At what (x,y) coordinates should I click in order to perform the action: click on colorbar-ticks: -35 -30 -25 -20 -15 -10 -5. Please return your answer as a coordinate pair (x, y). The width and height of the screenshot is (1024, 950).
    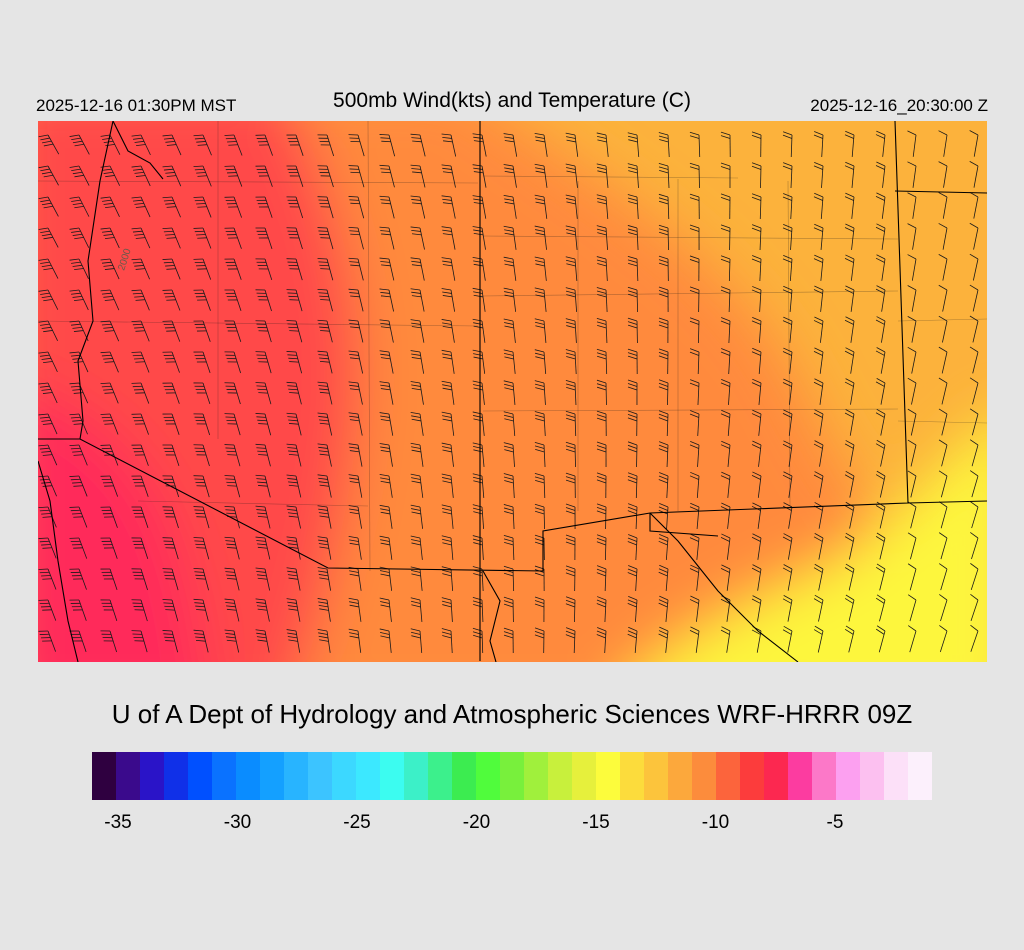
    Looking at the image, I should click on (512, 827).